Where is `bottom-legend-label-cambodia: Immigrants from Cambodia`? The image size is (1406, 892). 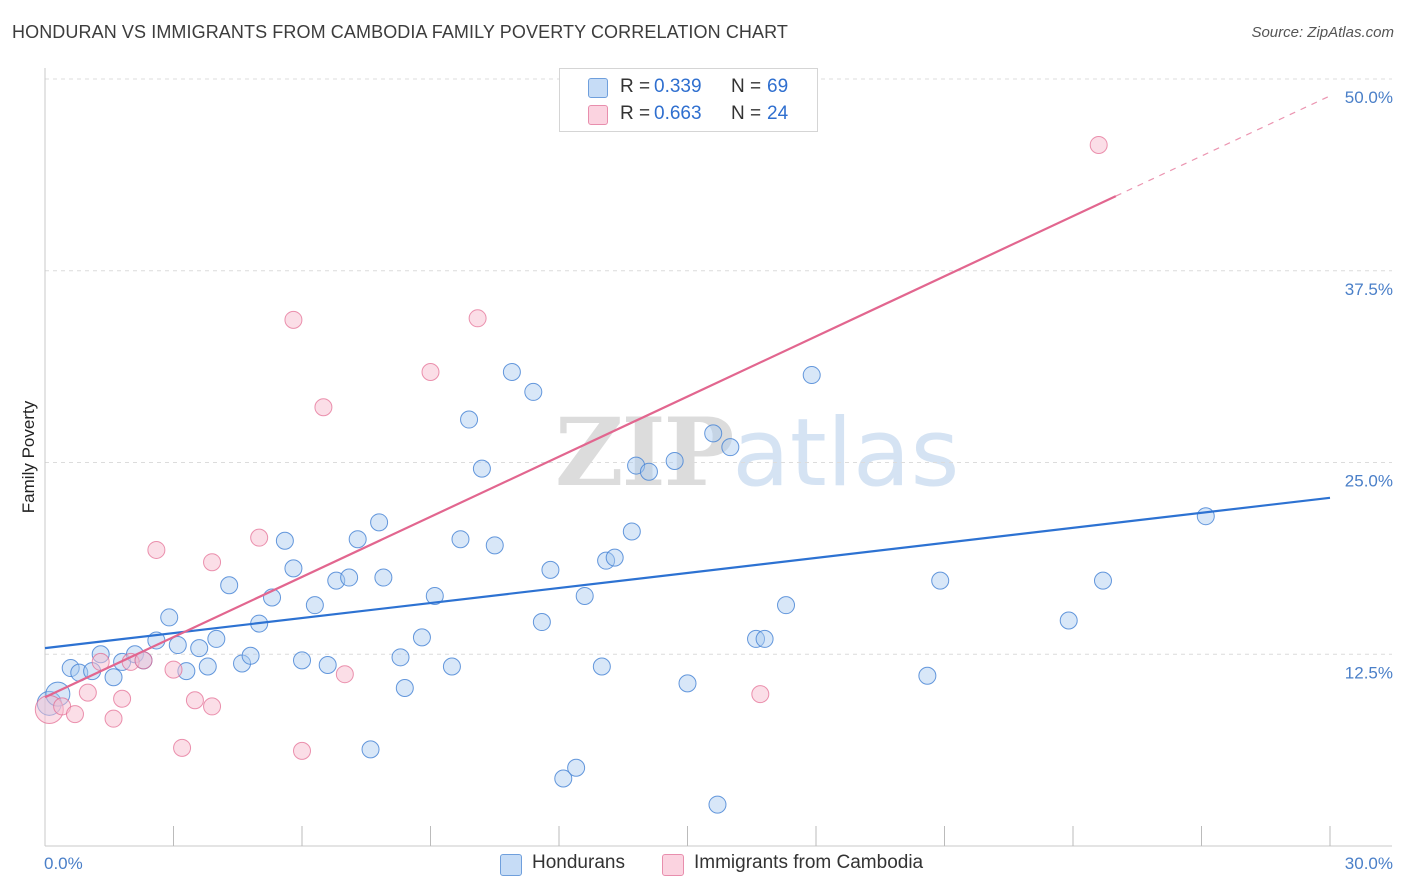
bottom-legend-label-cambodia: Immigrants from Cambodia is located at coordinates (809, 862).